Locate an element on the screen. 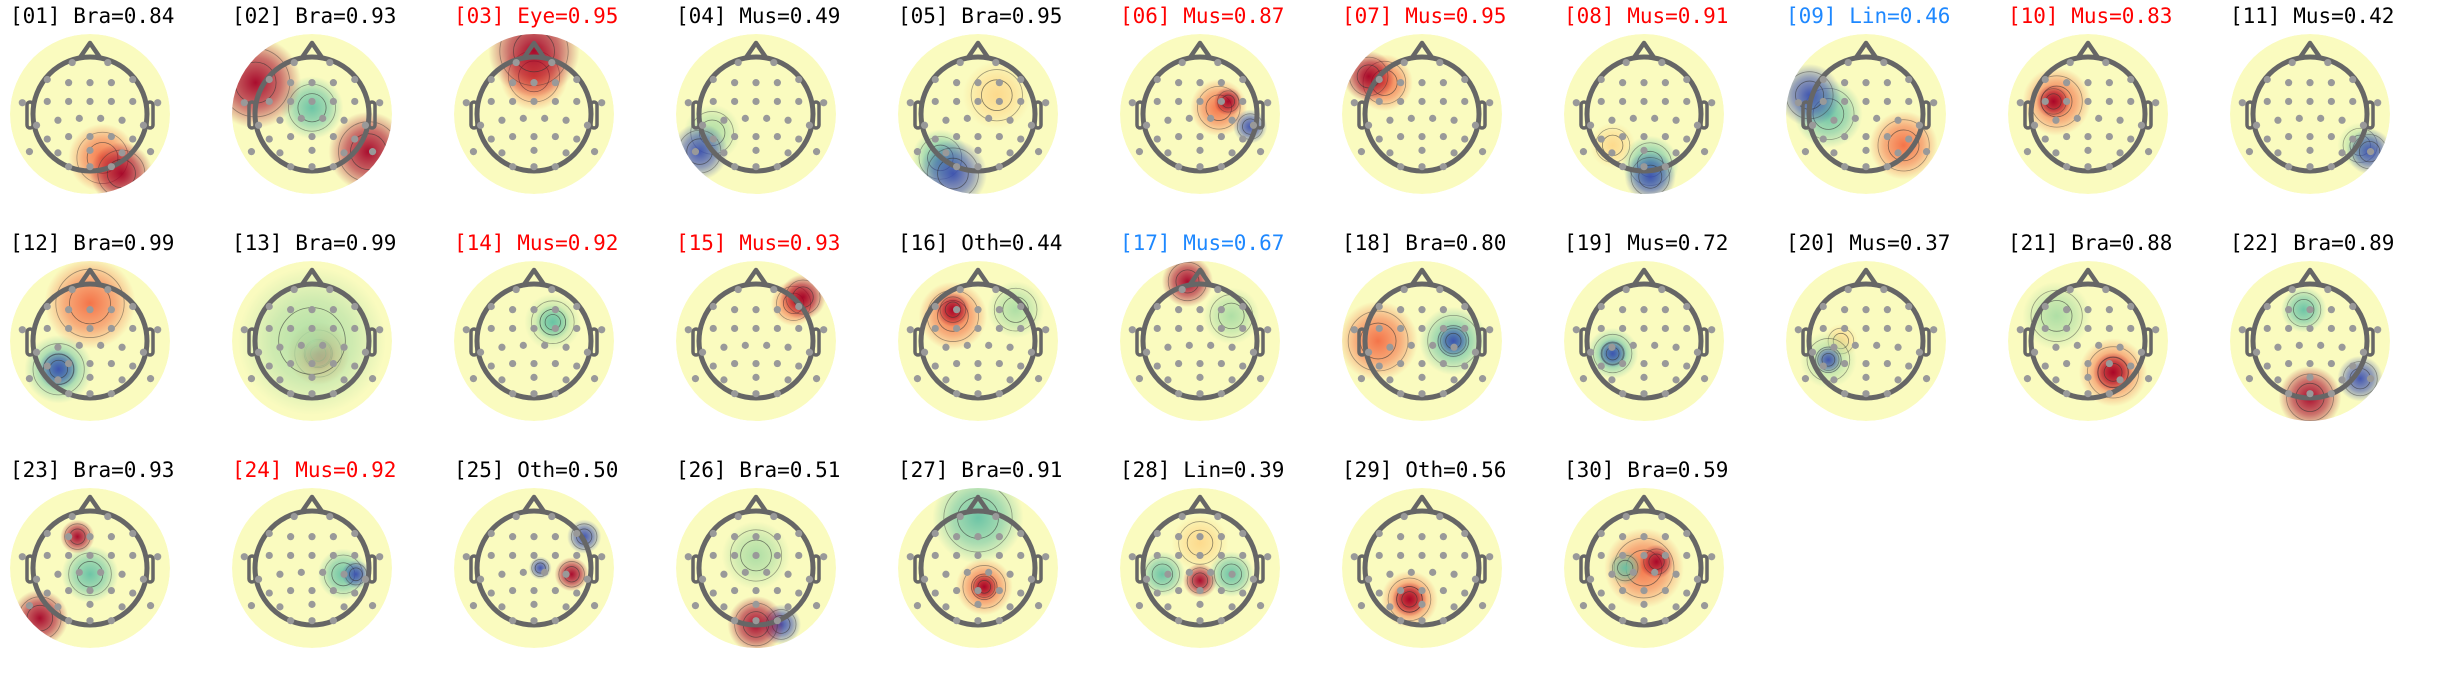 The image size is (2438, 681). component-15: [15] Mus=0.93 is located at coordinates (777, 340).